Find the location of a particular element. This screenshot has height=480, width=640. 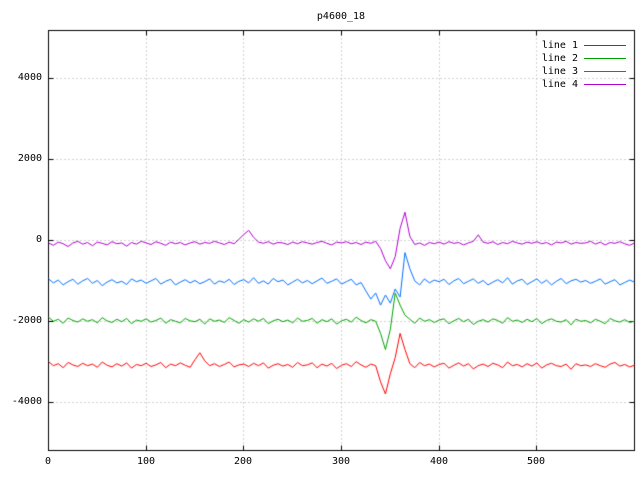

legend-label: line 1 is located at coordinates (559, 45).